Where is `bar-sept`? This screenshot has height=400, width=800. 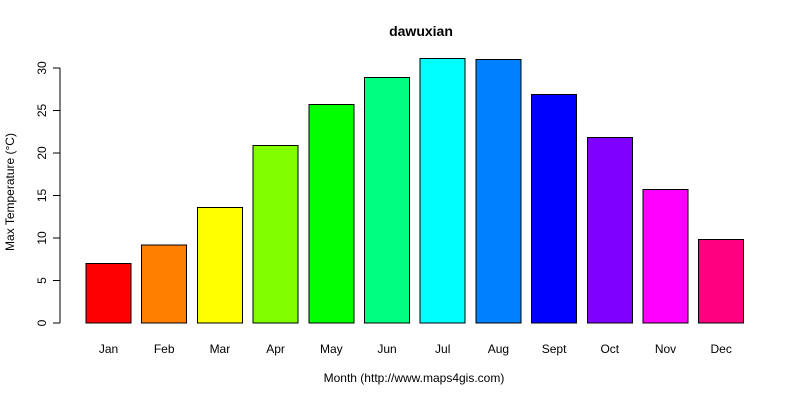
bar-sept is located at coordinates (554, 208).